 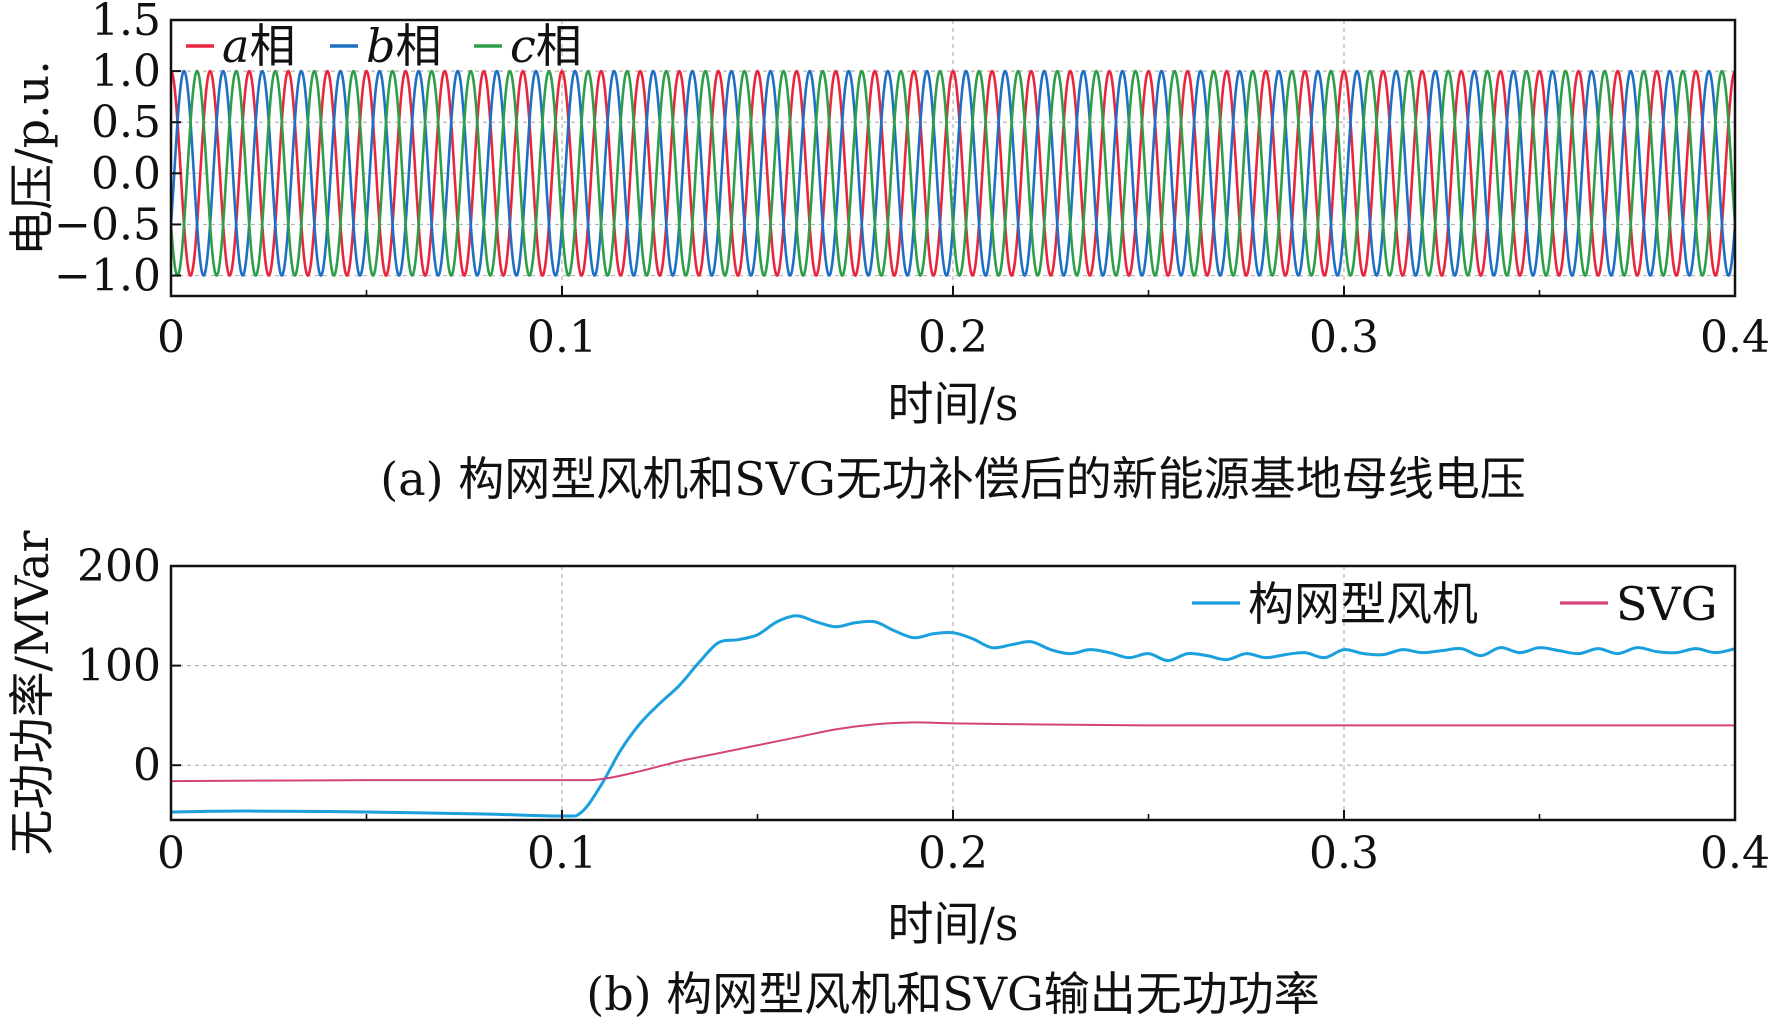 I want to click on chart-b-xtick-label: 0.2, so click(x=953, y=853).